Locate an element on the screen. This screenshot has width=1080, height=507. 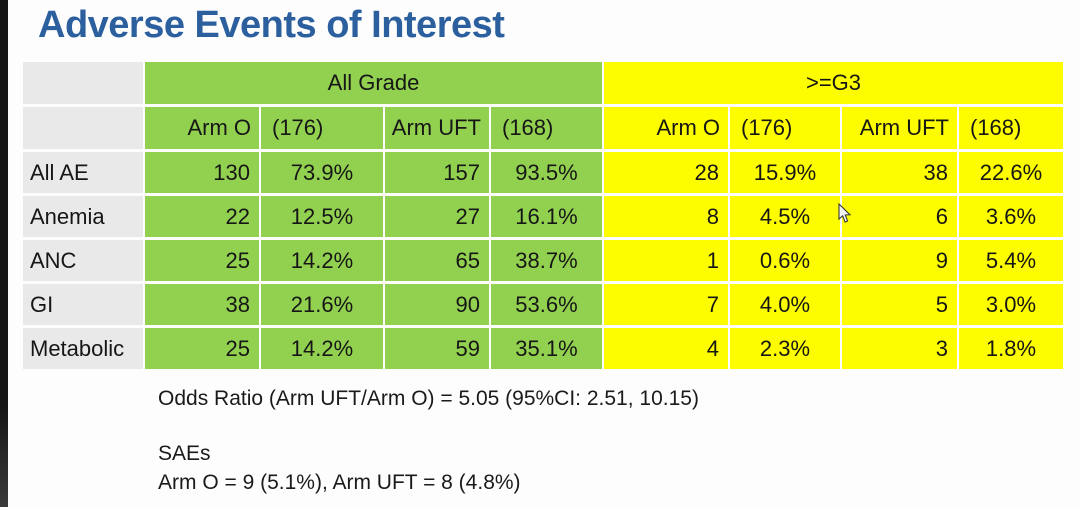
table-cell: 7 is located at coordinates (666, 304).